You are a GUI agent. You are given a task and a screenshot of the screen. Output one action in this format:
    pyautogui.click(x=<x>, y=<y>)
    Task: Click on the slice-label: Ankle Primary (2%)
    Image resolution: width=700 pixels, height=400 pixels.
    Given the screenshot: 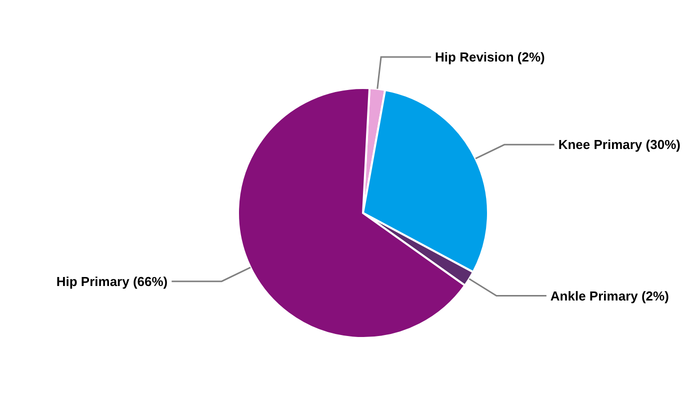 What is the action you would take?
    pyautogui.click(x=609, y=296)
    